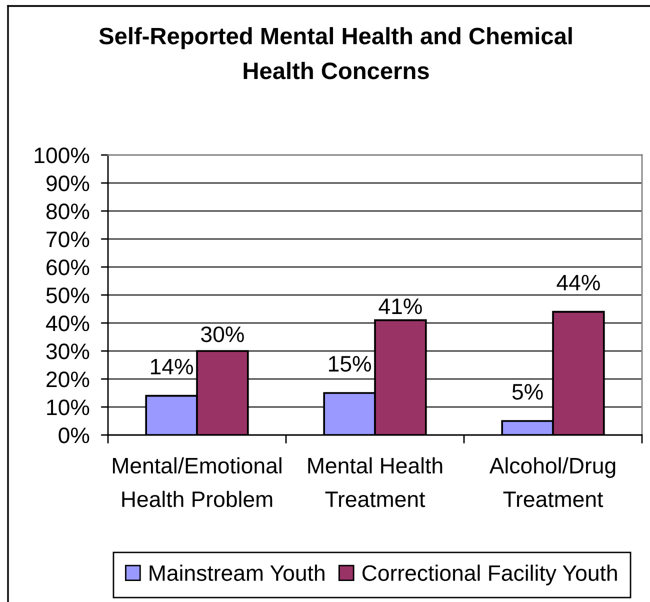 Image resolution: width=650 pixels, height=602 pixels. Describe the element at coordinates (68, 380) in the screenshot. I see `y-tick-label: 20%` at that location.